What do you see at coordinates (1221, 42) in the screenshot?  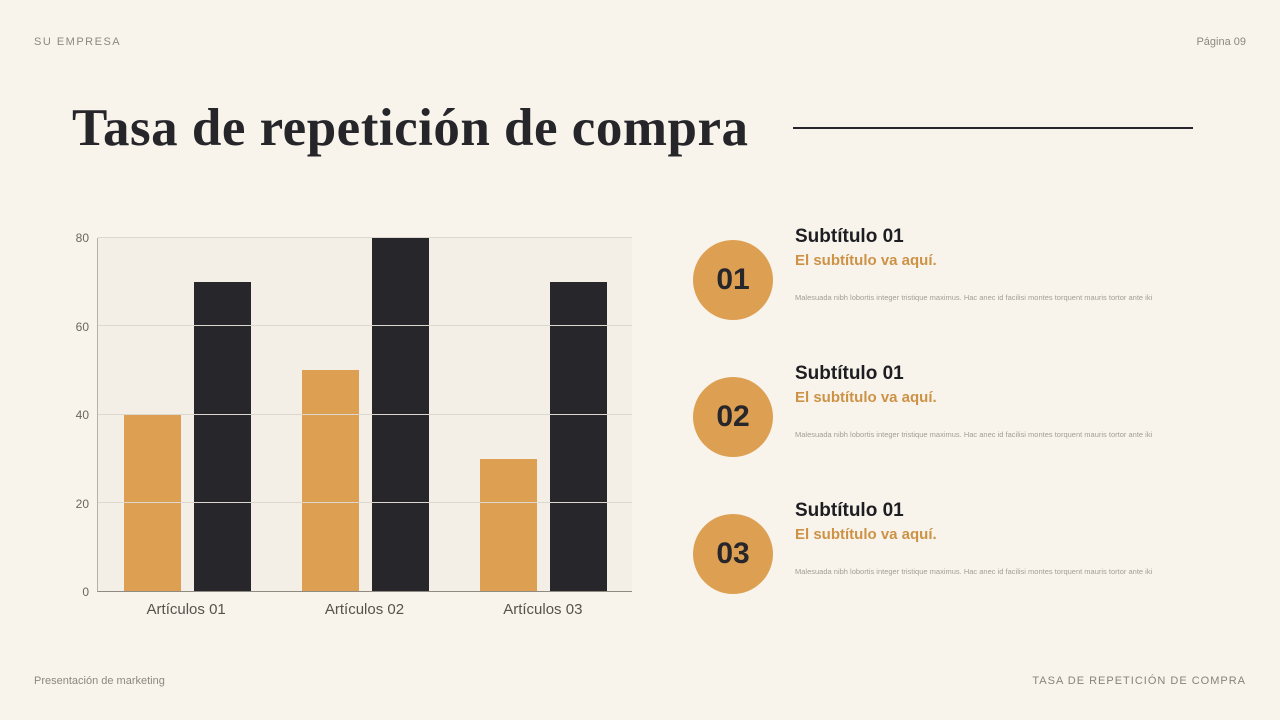 I see `page-number: Página 09` at bounding box center [1221, 42].